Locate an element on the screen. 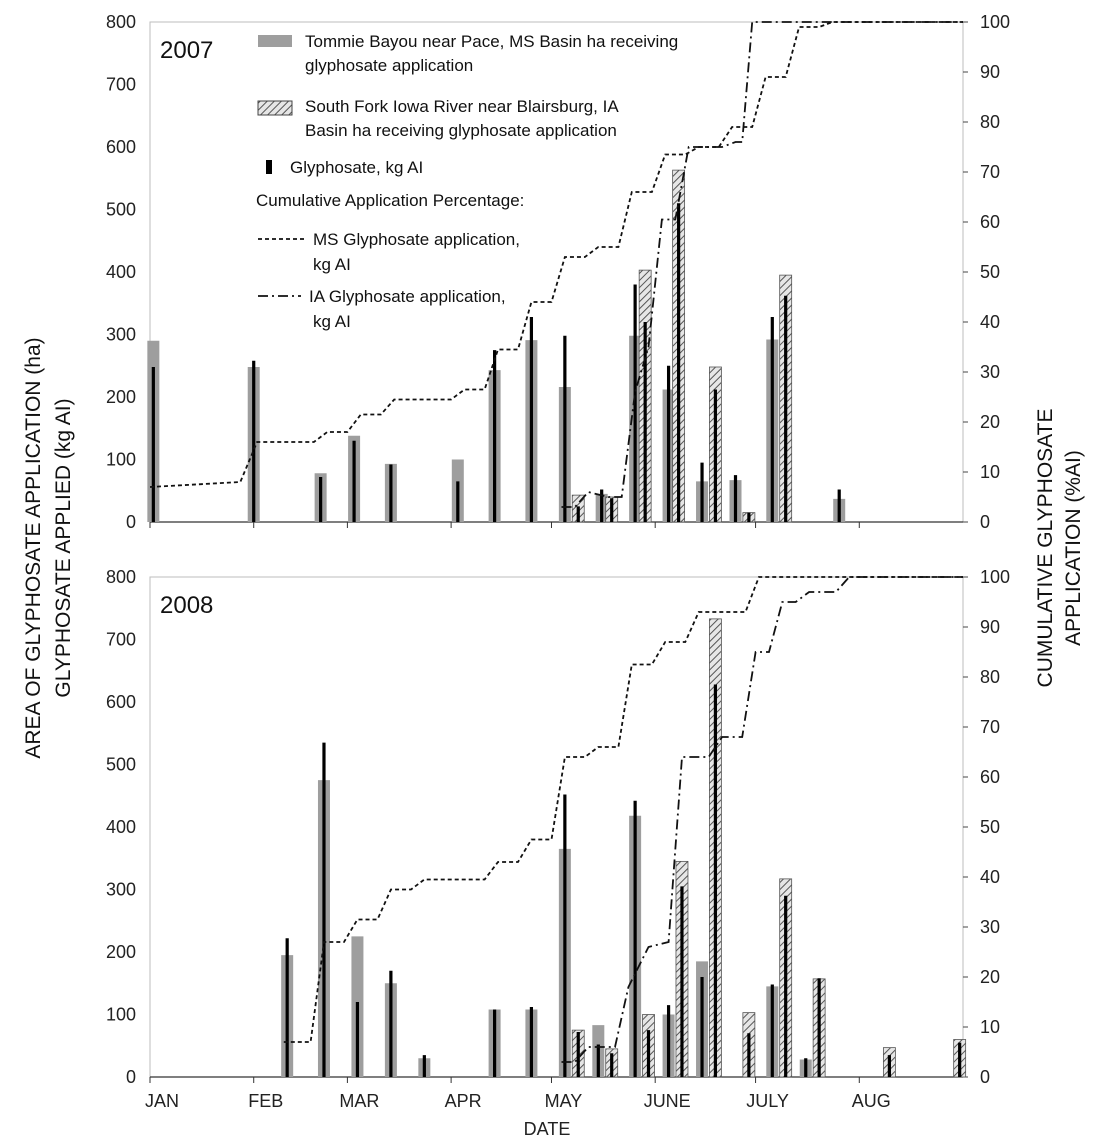 The height and width of the screenshot is (1141, 1093). y-tick-right-label: 90 is located at coordinates (990, 72).